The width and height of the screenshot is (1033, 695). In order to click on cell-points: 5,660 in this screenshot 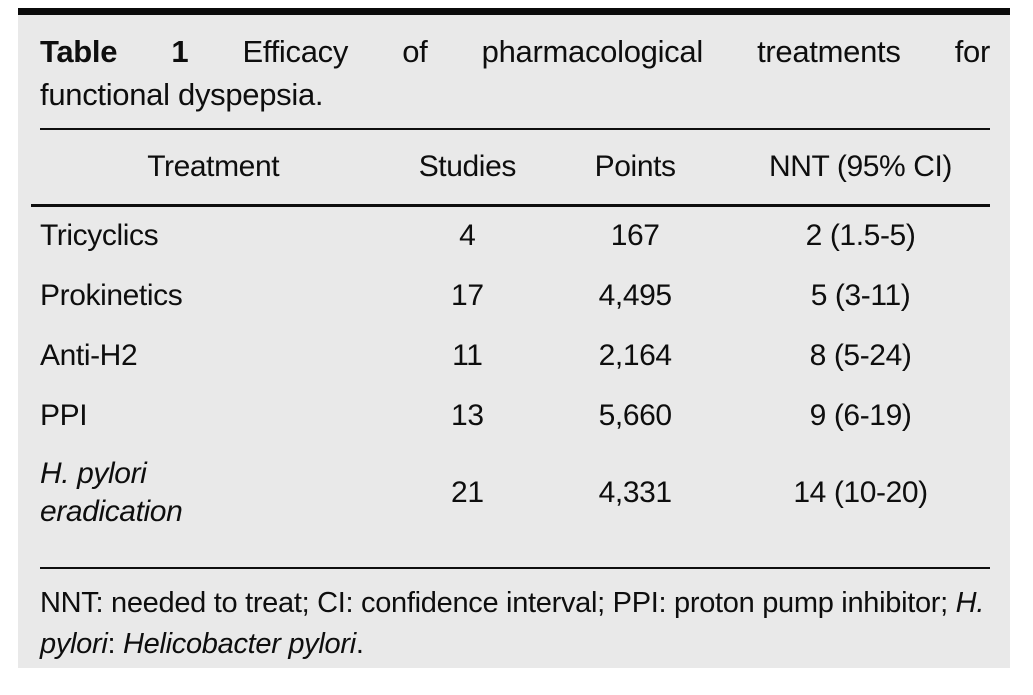, I will do `click(635, 415)`.